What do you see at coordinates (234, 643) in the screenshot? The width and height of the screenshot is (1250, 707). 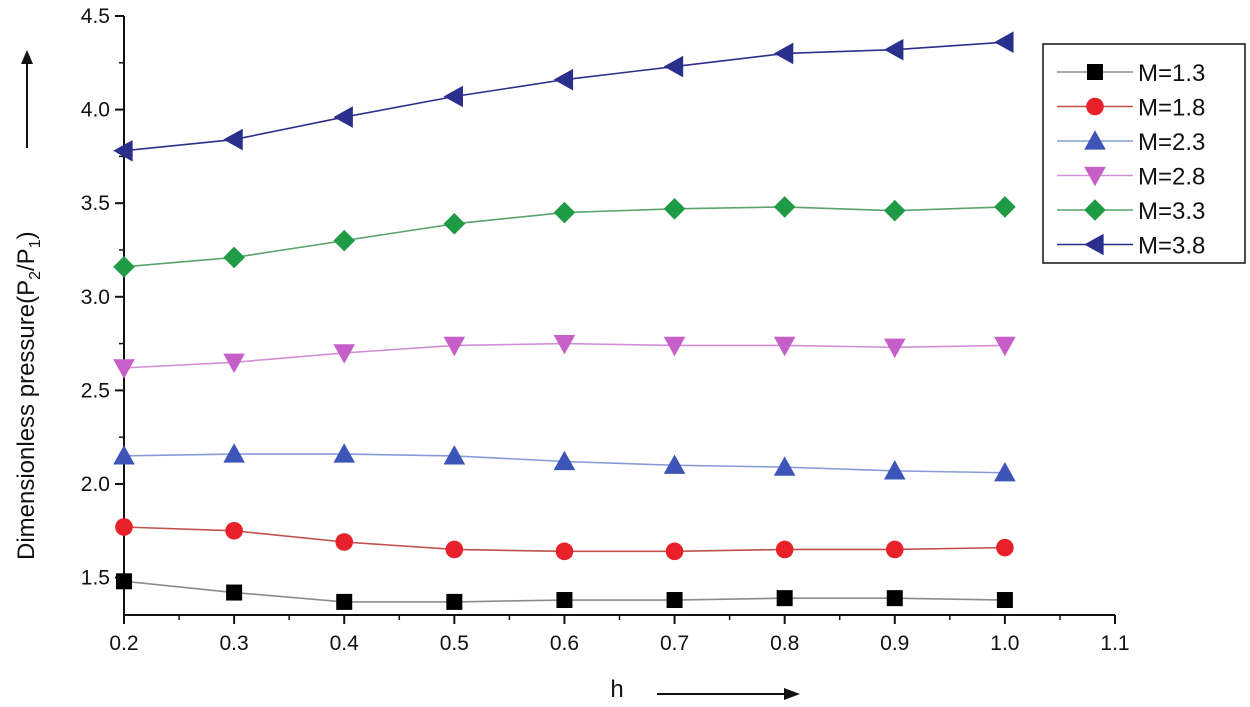 I see `x-tick-label: 0.3` at bounding box center [234, 643].